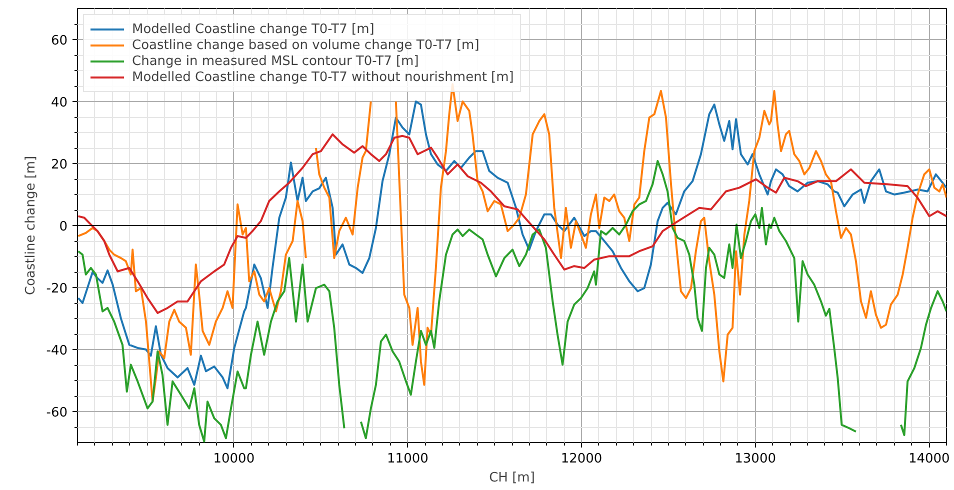 This screenshot has height=490, width=954. I want to click on y-tick-label: 0, so click(63, 227).